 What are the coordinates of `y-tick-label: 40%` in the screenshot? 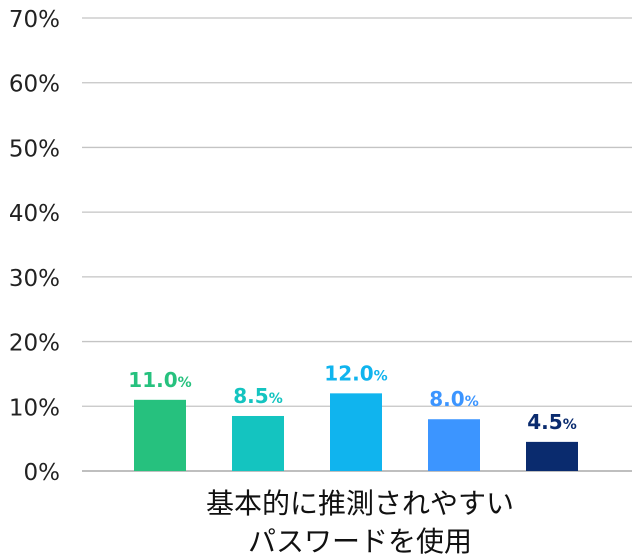 It's located at (34, 214).